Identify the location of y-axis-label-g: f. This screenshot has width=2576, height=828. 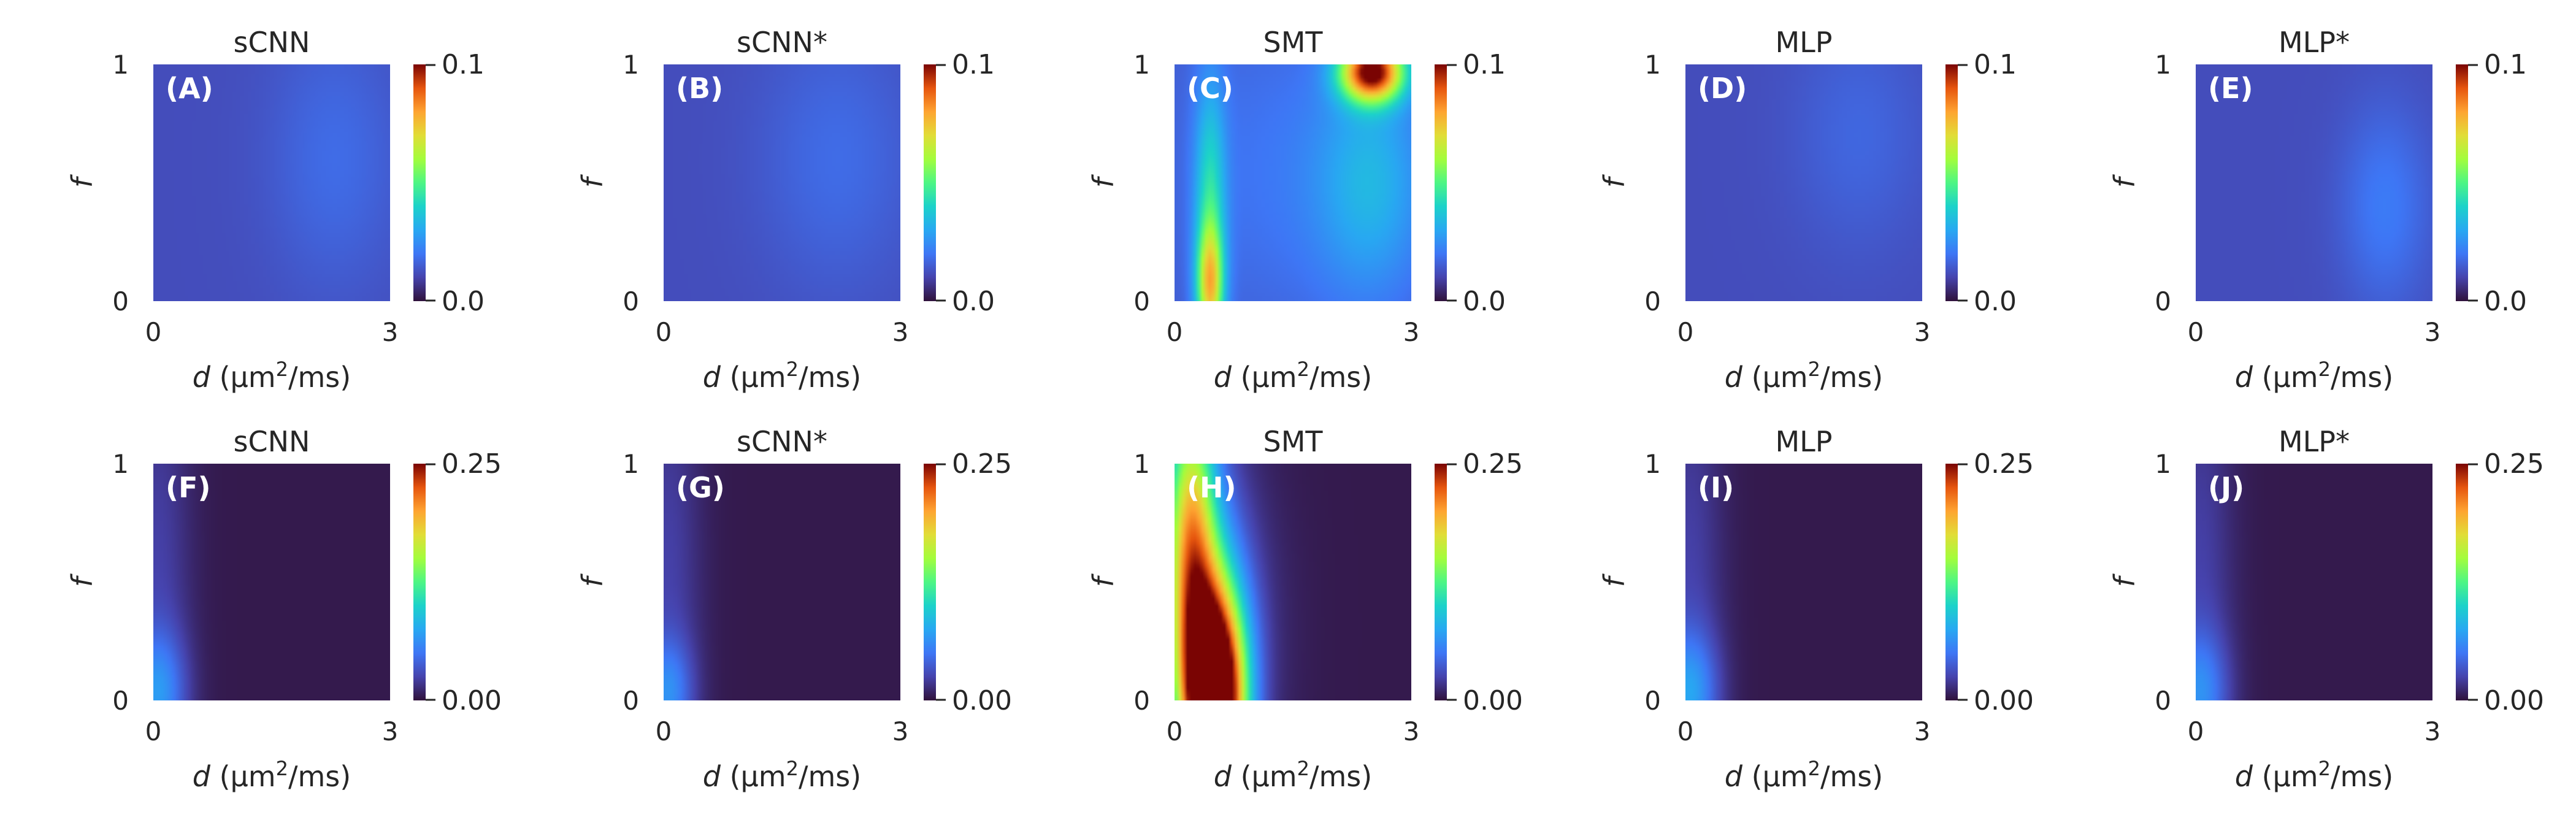
(592, 580).